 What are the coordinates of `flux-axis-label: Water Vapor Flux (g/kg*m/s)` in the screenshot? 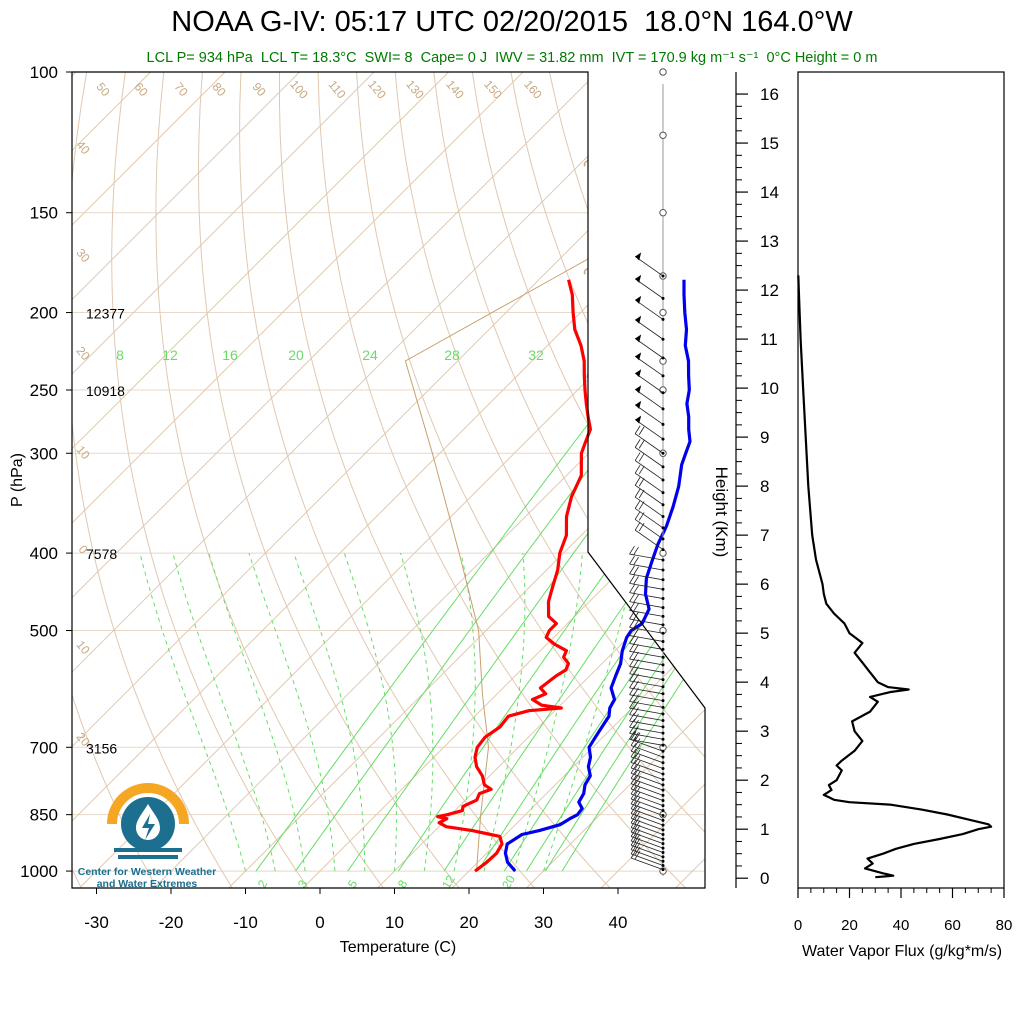 It's located at (902, 951).